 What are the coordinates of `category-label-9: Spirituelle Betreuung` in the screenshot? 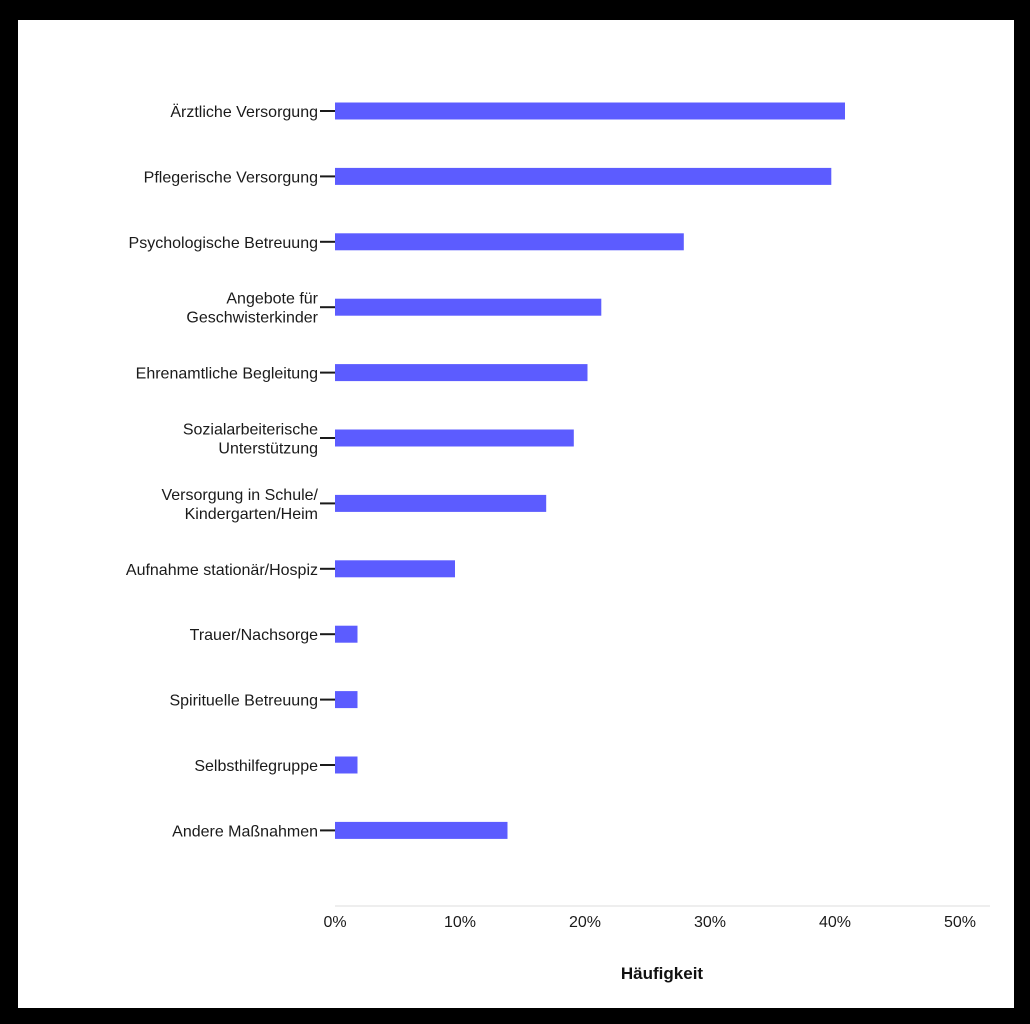 It's located at (243, 701).